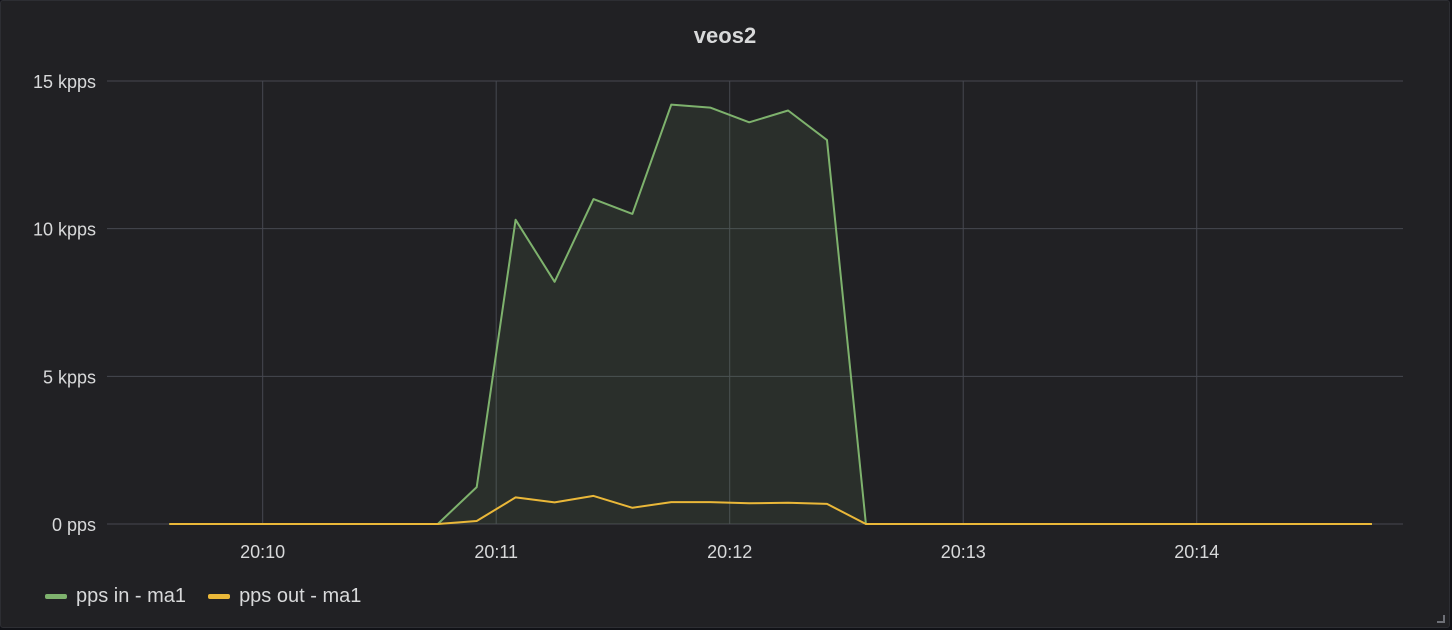 Image resolution: width=1452 pixels, height=630 pixels. What do you see at coordinates (203, 596) in the screenshot?
I see `legend: pps in - ma1 pps out - ma1` at bounding box center [203, 596].